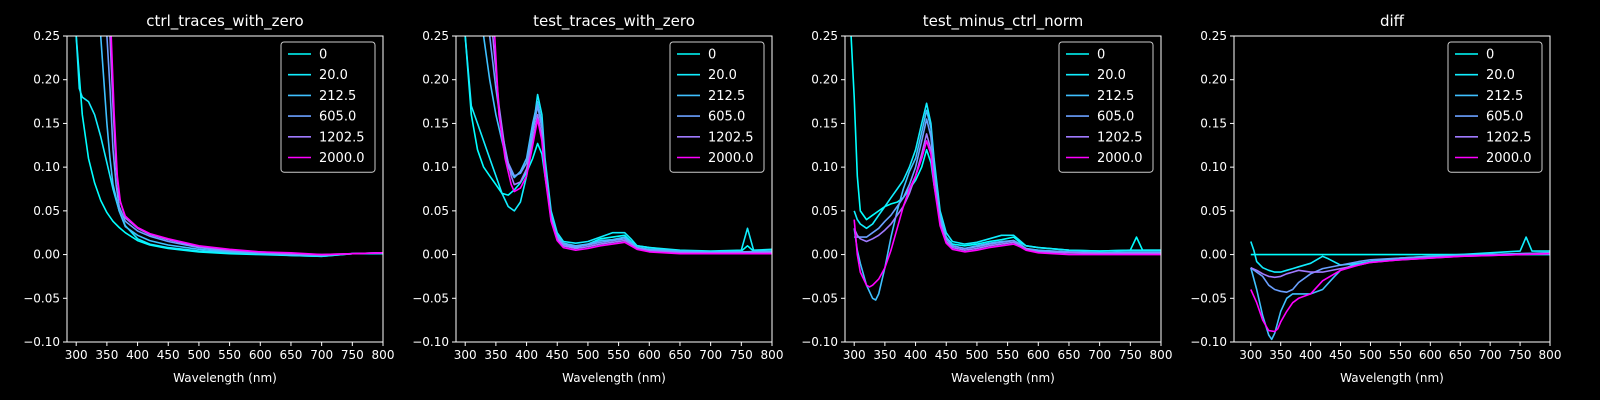  I want to click on series-line-212.5, so click(1400, 296).